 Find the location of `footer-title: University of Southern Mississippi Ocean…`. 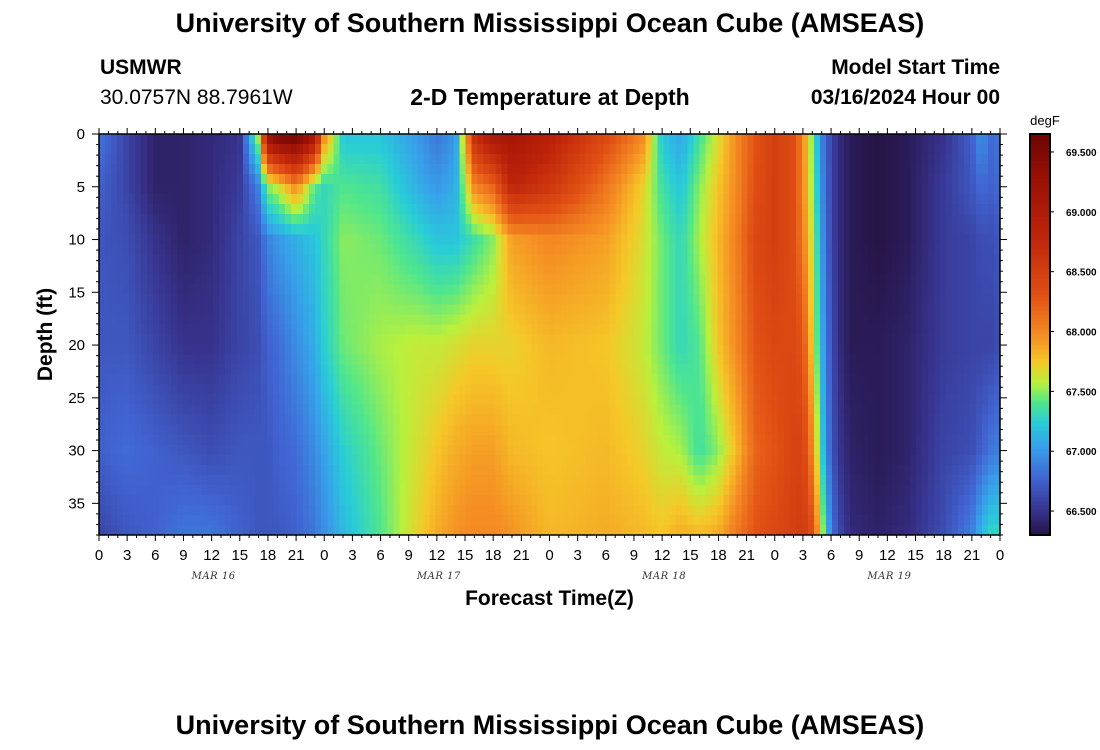

footer-title: University of Southern Mississippi Ocean… is located at coordinates (550, 725).